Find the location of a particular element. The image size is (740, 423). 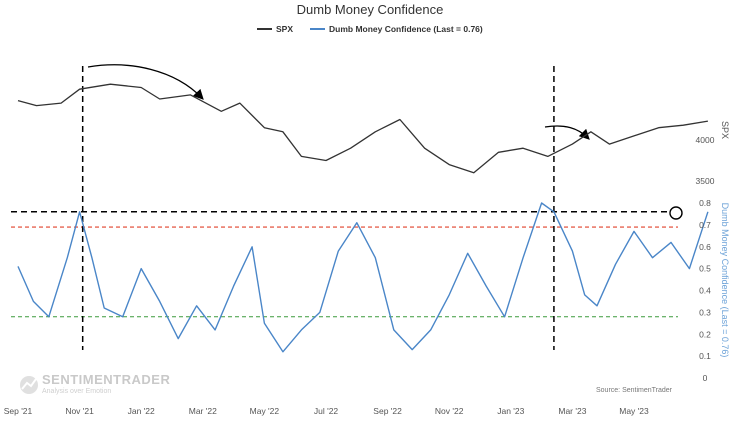

x-tick-label: Sep '21 is located at coordinates (18, 411).